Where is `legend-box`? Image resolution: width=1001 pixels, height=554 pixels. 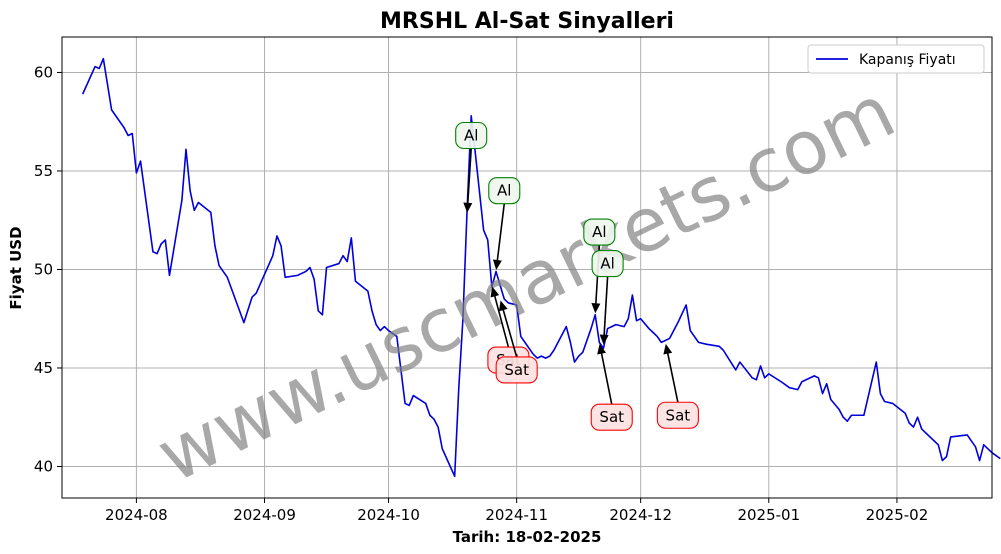 legend-box is located at coordinates (896, 59).